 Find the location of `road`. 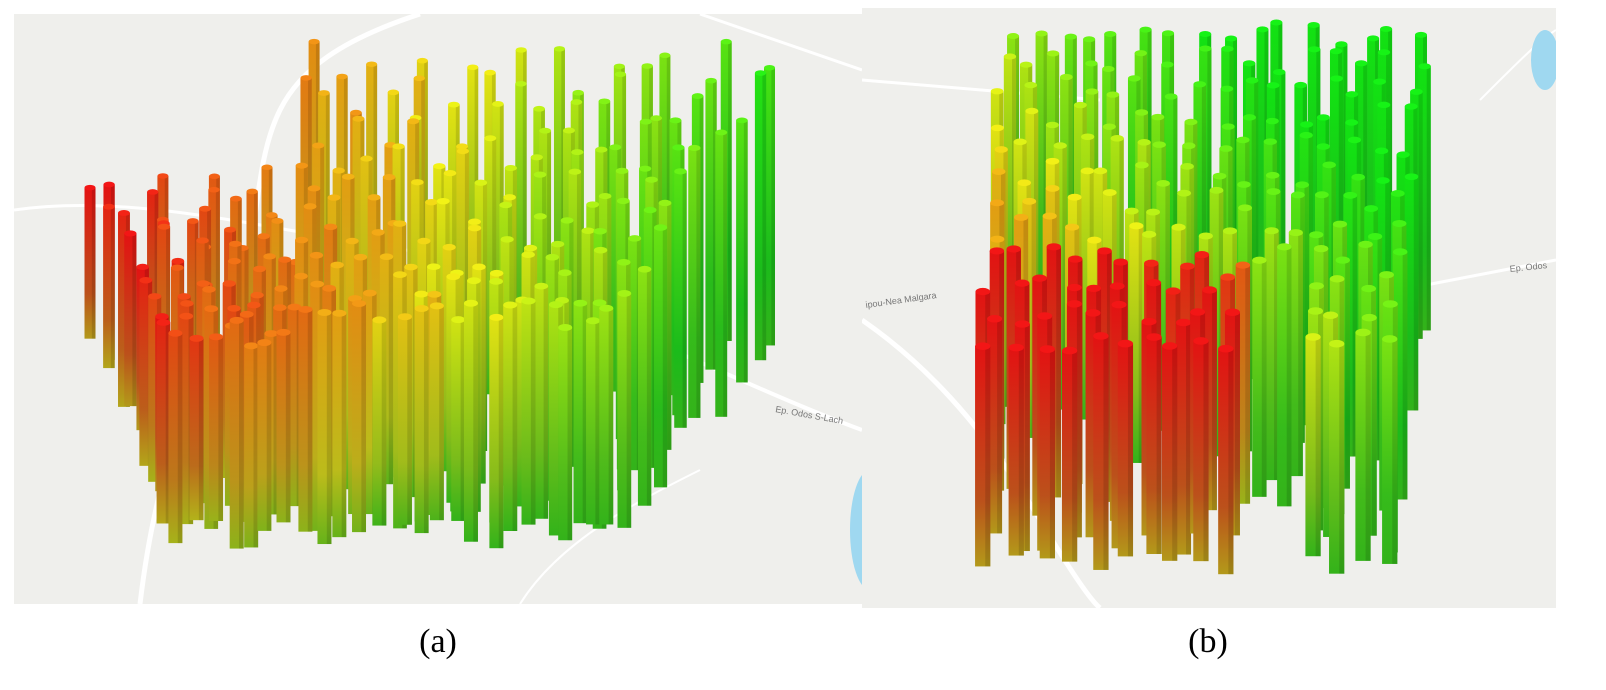

road is located at coordinates (780, 43).